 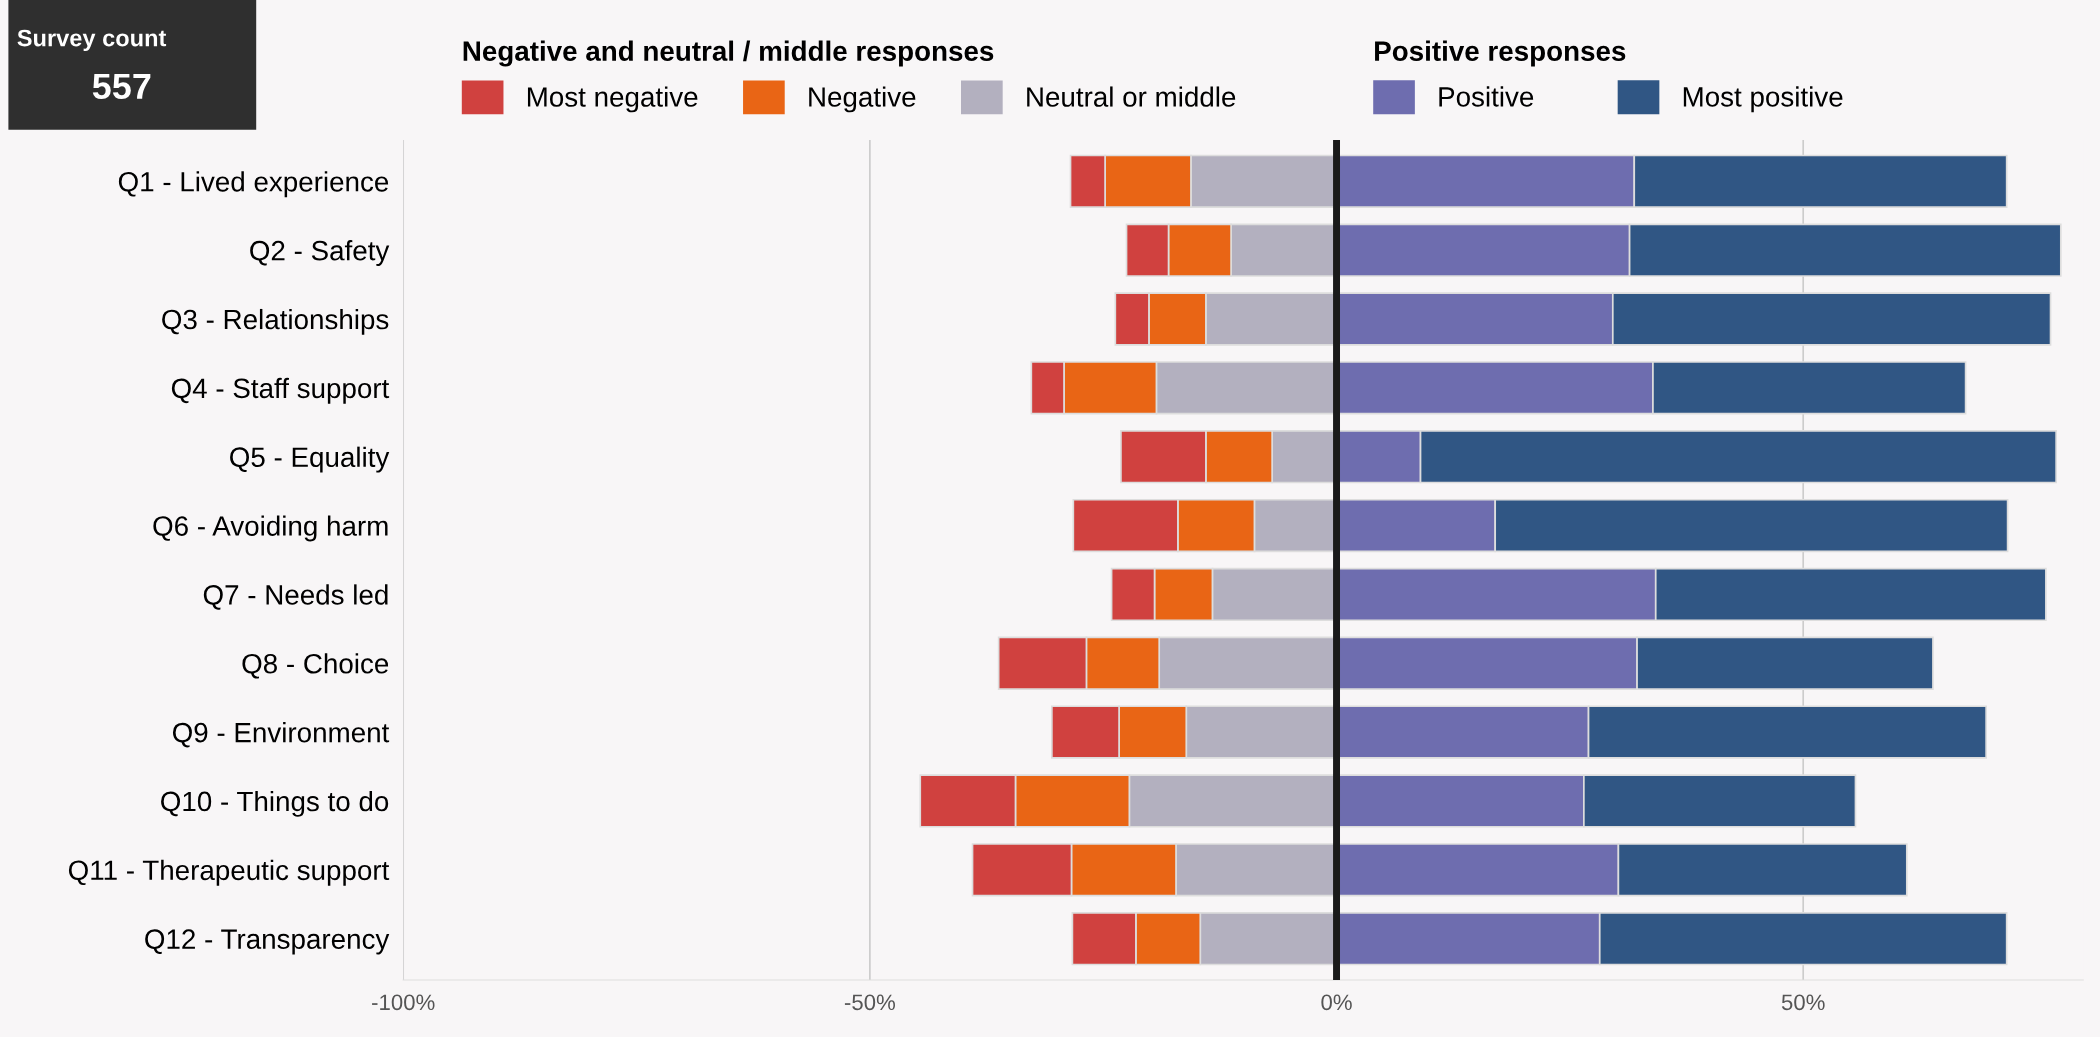 What do you see at coordinates (229, 872) in the screenshot?
I see `y-tick-label: Q11 - Therapeutic support` at bounding box center [229, 872].